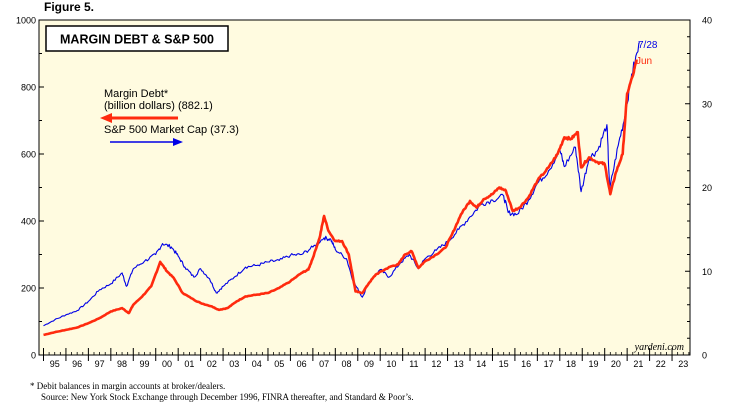 Image resolution: width=730 pixels, height=412 pixels. What do you see at coordinates (571, 364) in the screenshot?
I see `x-tick-label: 18` at bounding box center [571, 364].